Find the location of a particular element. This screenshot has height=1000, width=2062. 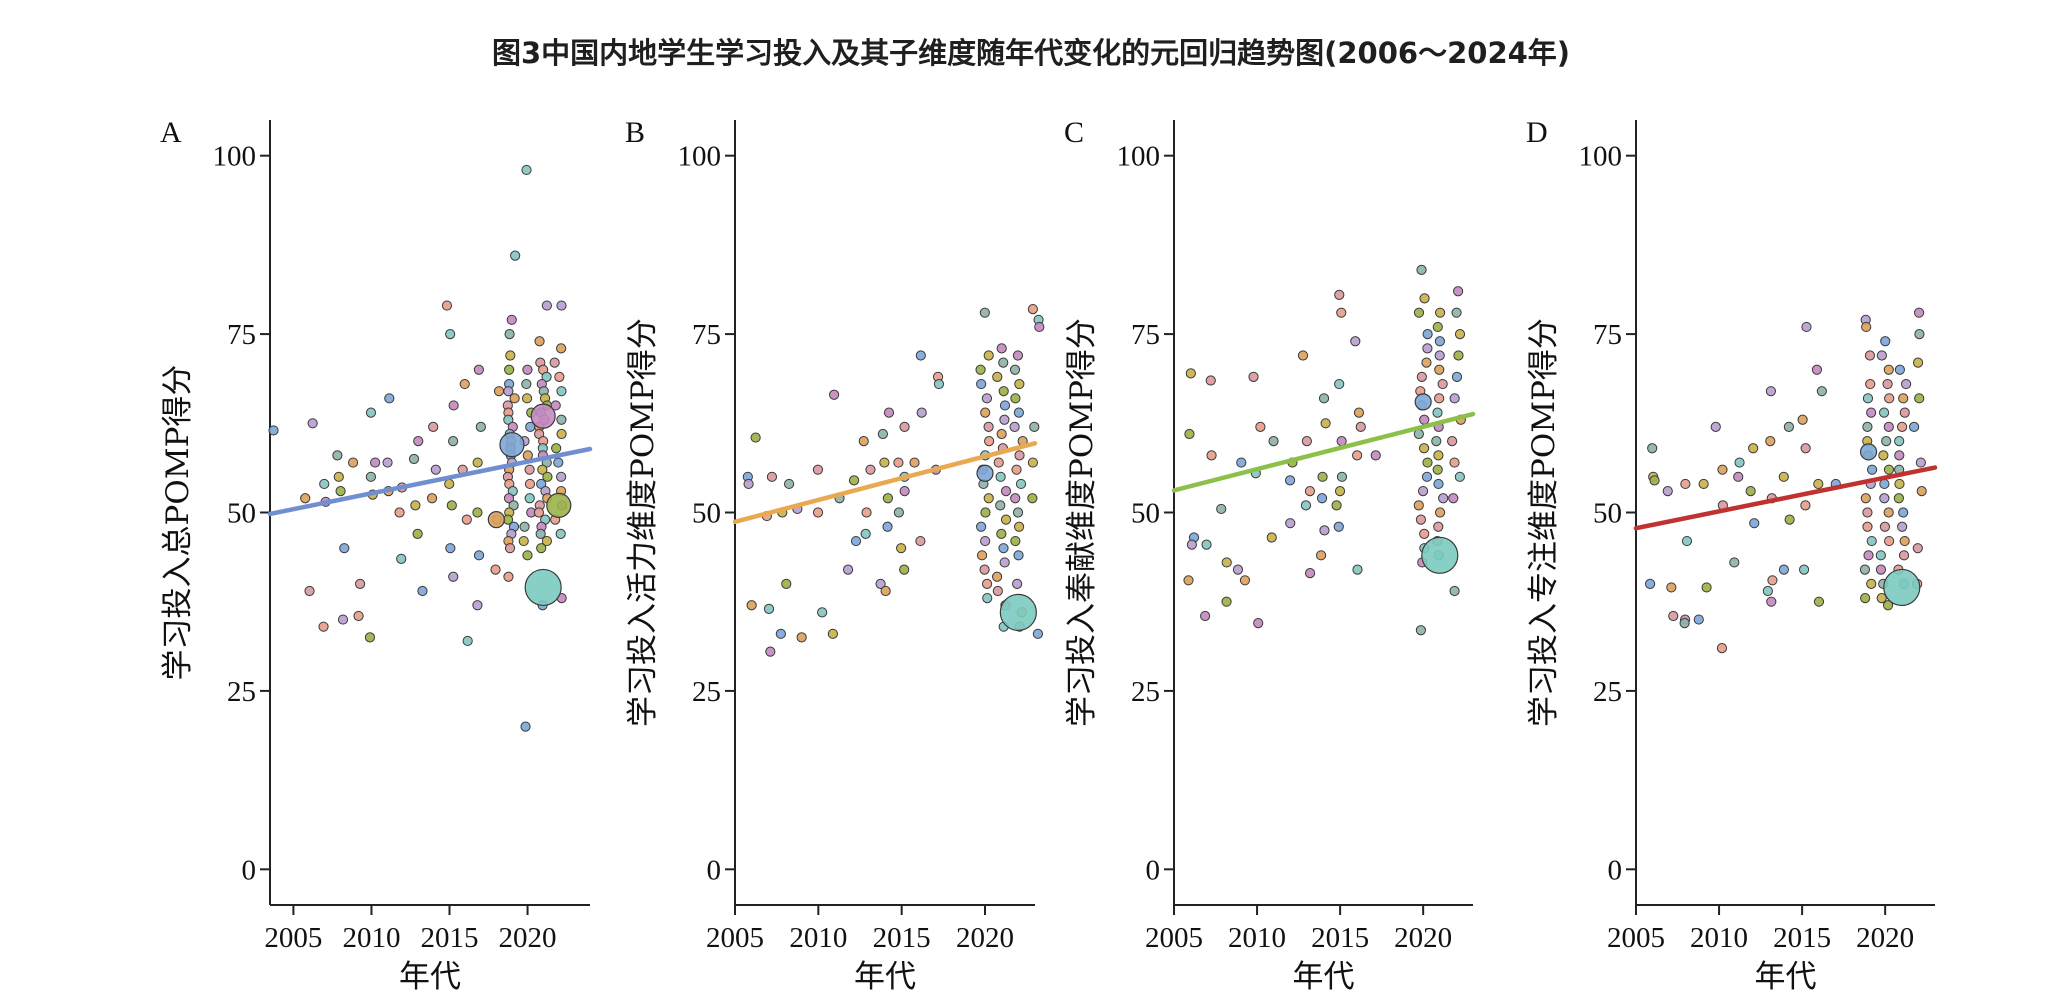

y-tick-label: 0 is located at coordinates (249, 870).